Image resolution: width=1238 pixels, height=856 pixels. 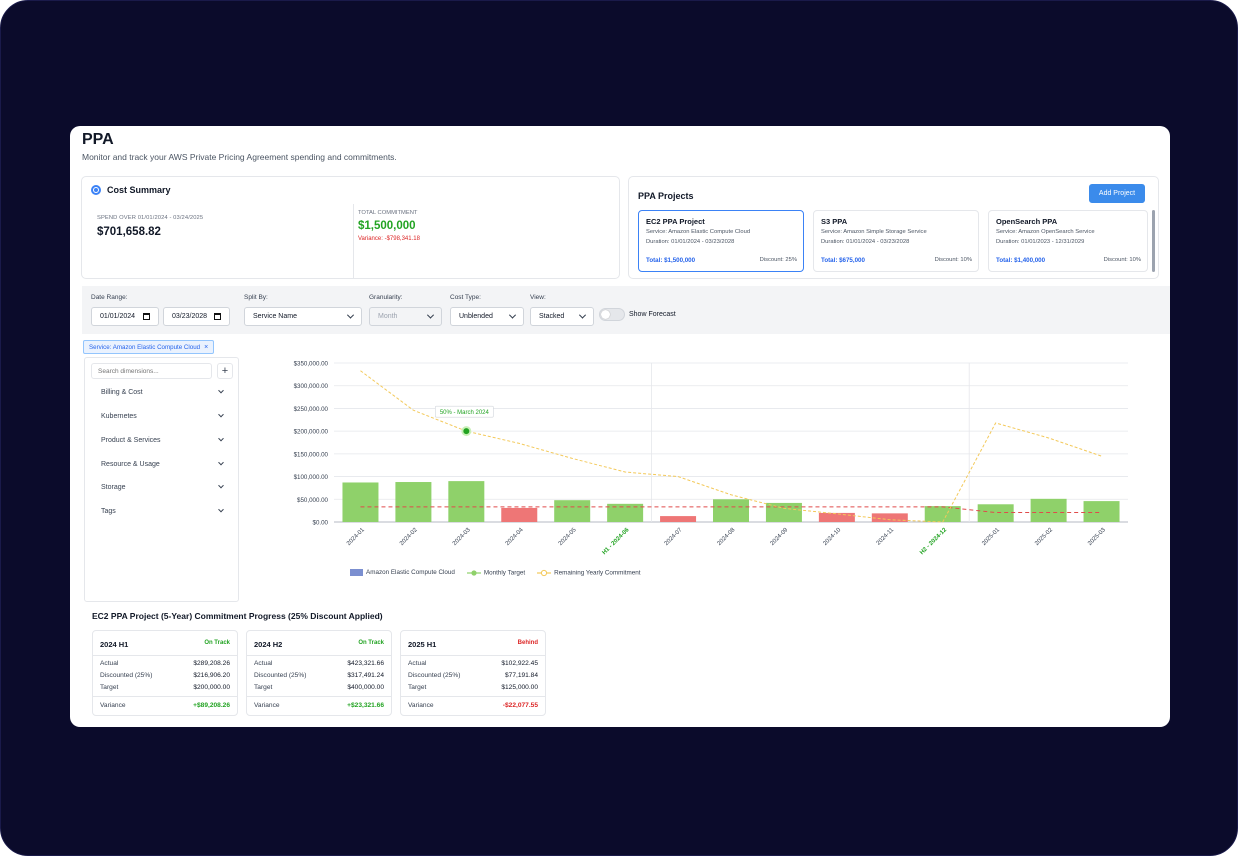 I want to click on date-end-input: 03/23/2028, so click(x=196, y=316).